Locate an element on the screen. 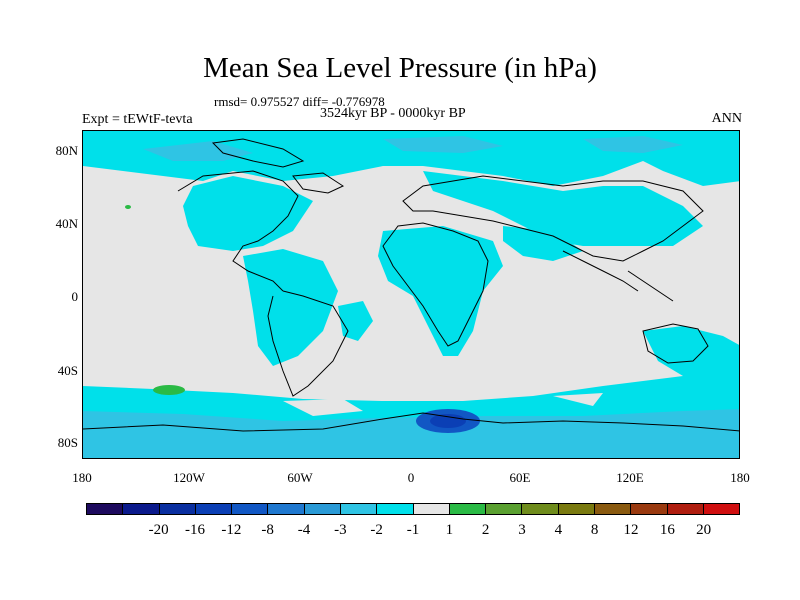 The width and height of the screenshot is (800, 600). lon-label-120w: 120W is located at coordinates (189, 477).